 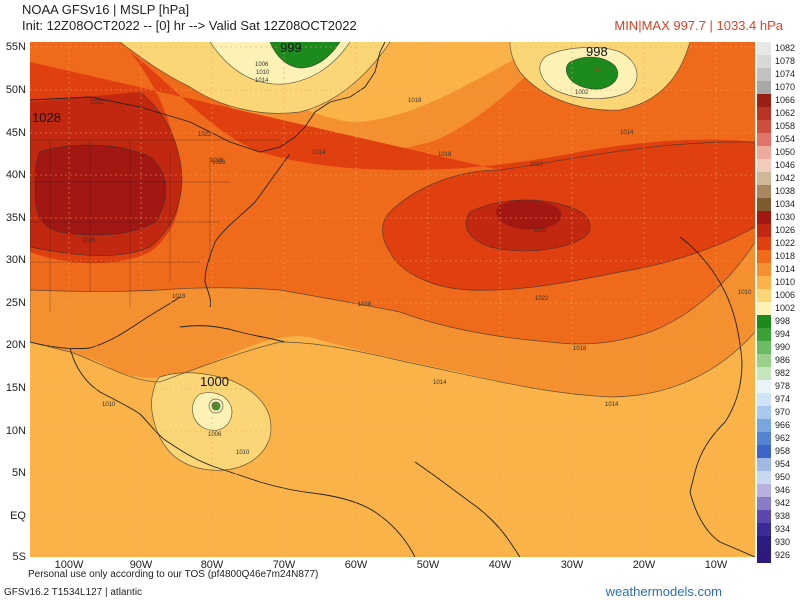 I want to click on chart-title: NOAA GFSv16 | MSLP [hPa], so click(x=106, y=9).